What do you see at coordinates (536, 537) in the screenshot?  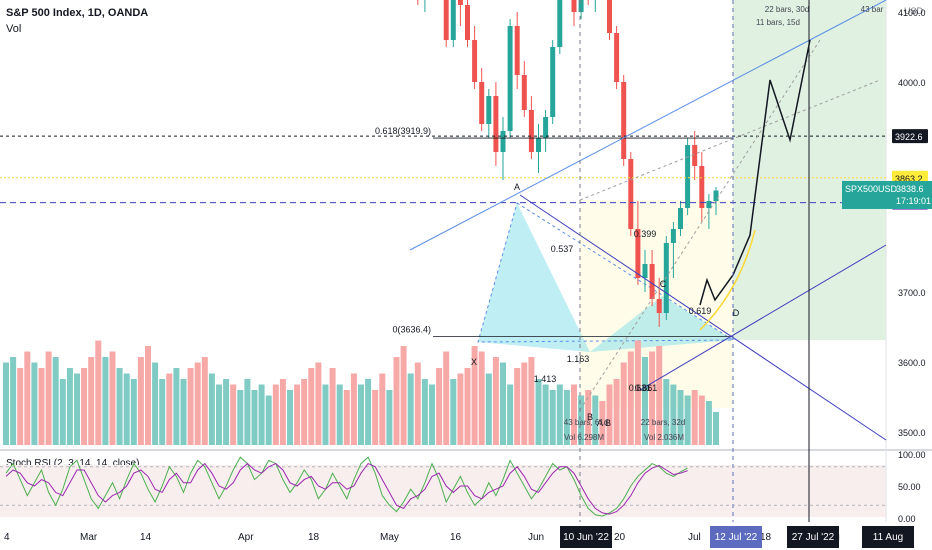 I see `time-axis-label: Jun` at bounding box center [536, 537].